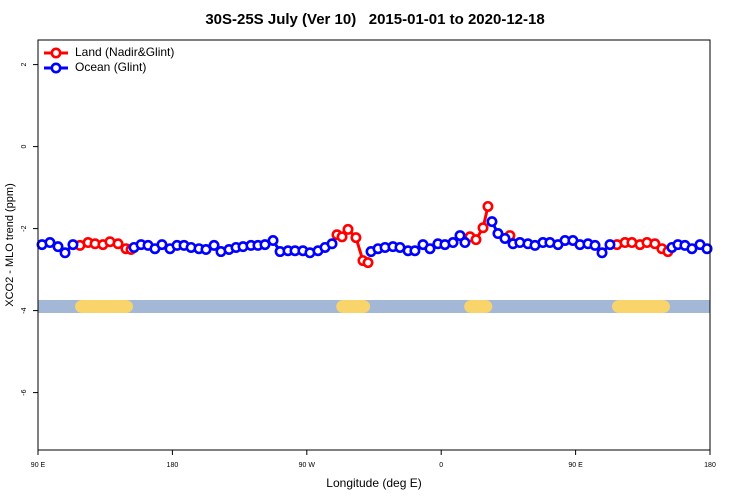  Describe the element at coordinates (124, 52) in the screenshot. I see `legend-label: Land (Nadir&Glint)` at that location.